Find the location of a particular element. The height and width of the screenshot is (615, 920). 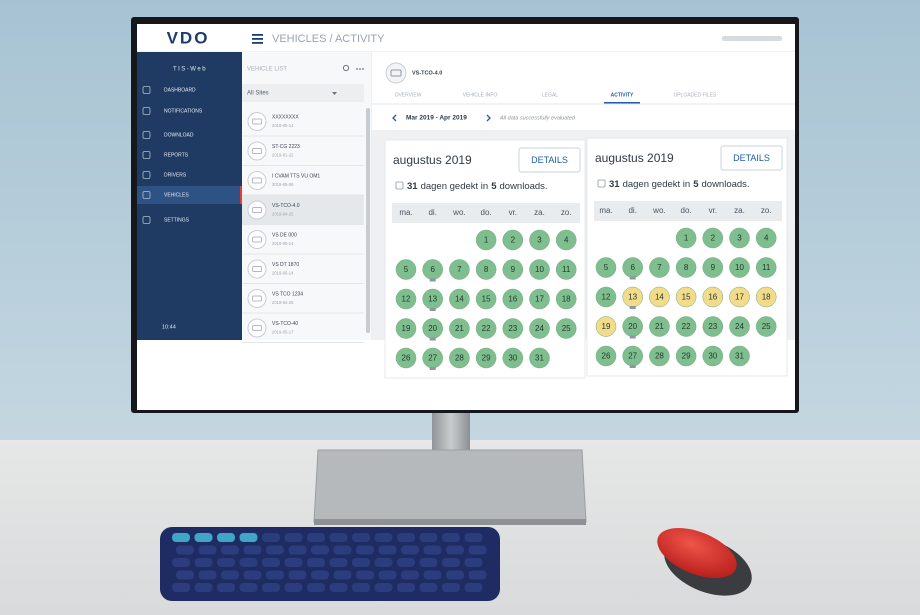

vehicle-name: VS DT 1870 is located at coordinates (285, 265).